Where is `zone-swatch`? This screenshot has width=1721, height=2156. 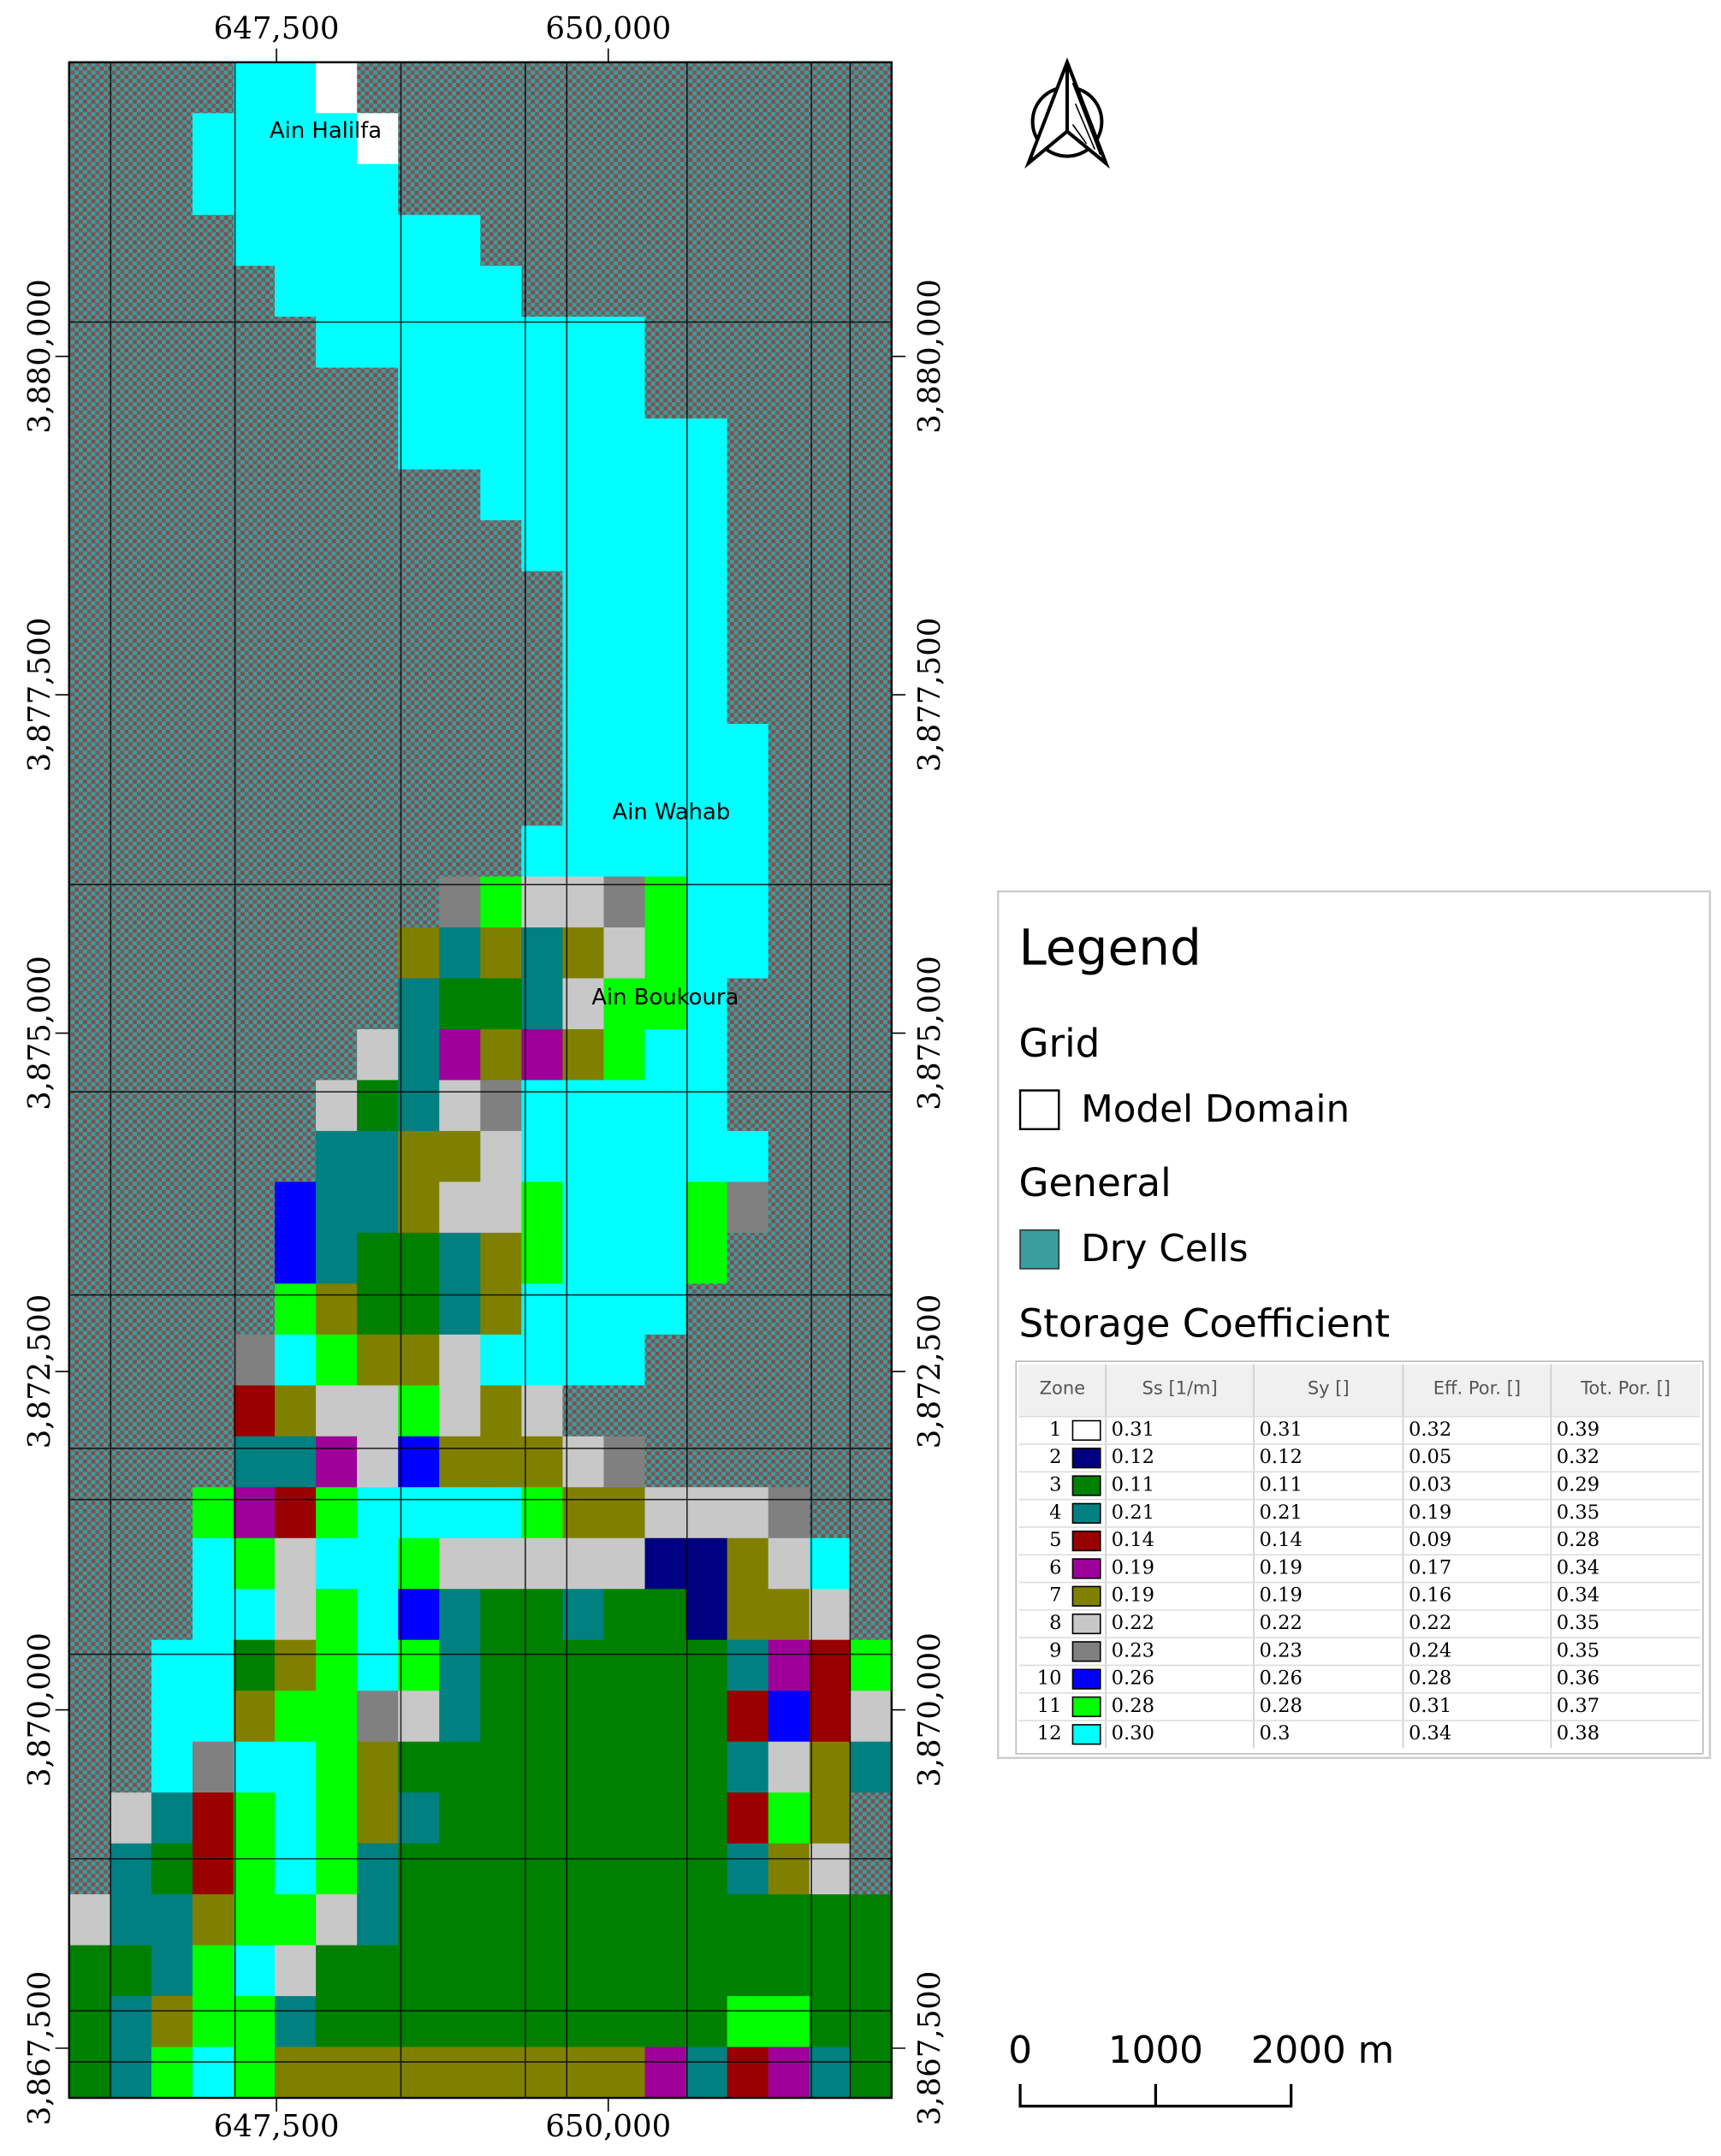
zone-swatch is located at coordinates (1086, 1624).